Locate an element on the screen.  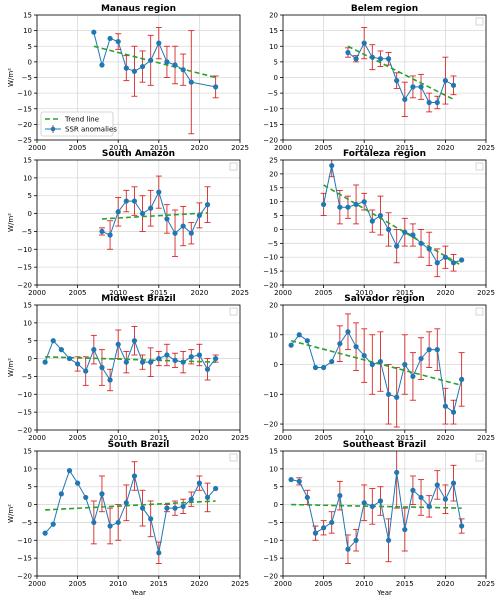
y-tick-label: −20 is located at coordinates (24, 125).